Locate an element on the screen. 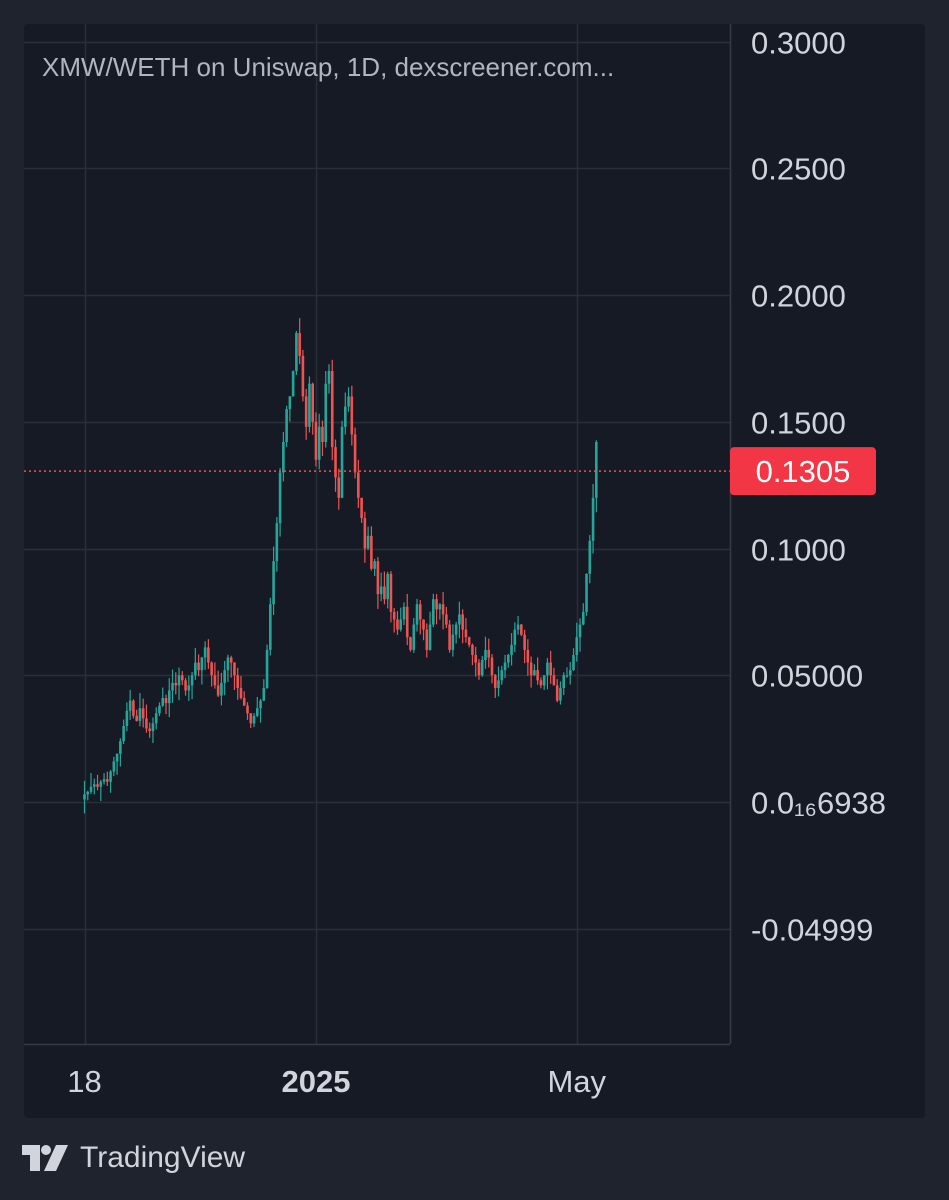 Image resolution: width=949 pixels, height=1200 pixels. x-tick-label: 18 is located at coordinates (84, 1081).